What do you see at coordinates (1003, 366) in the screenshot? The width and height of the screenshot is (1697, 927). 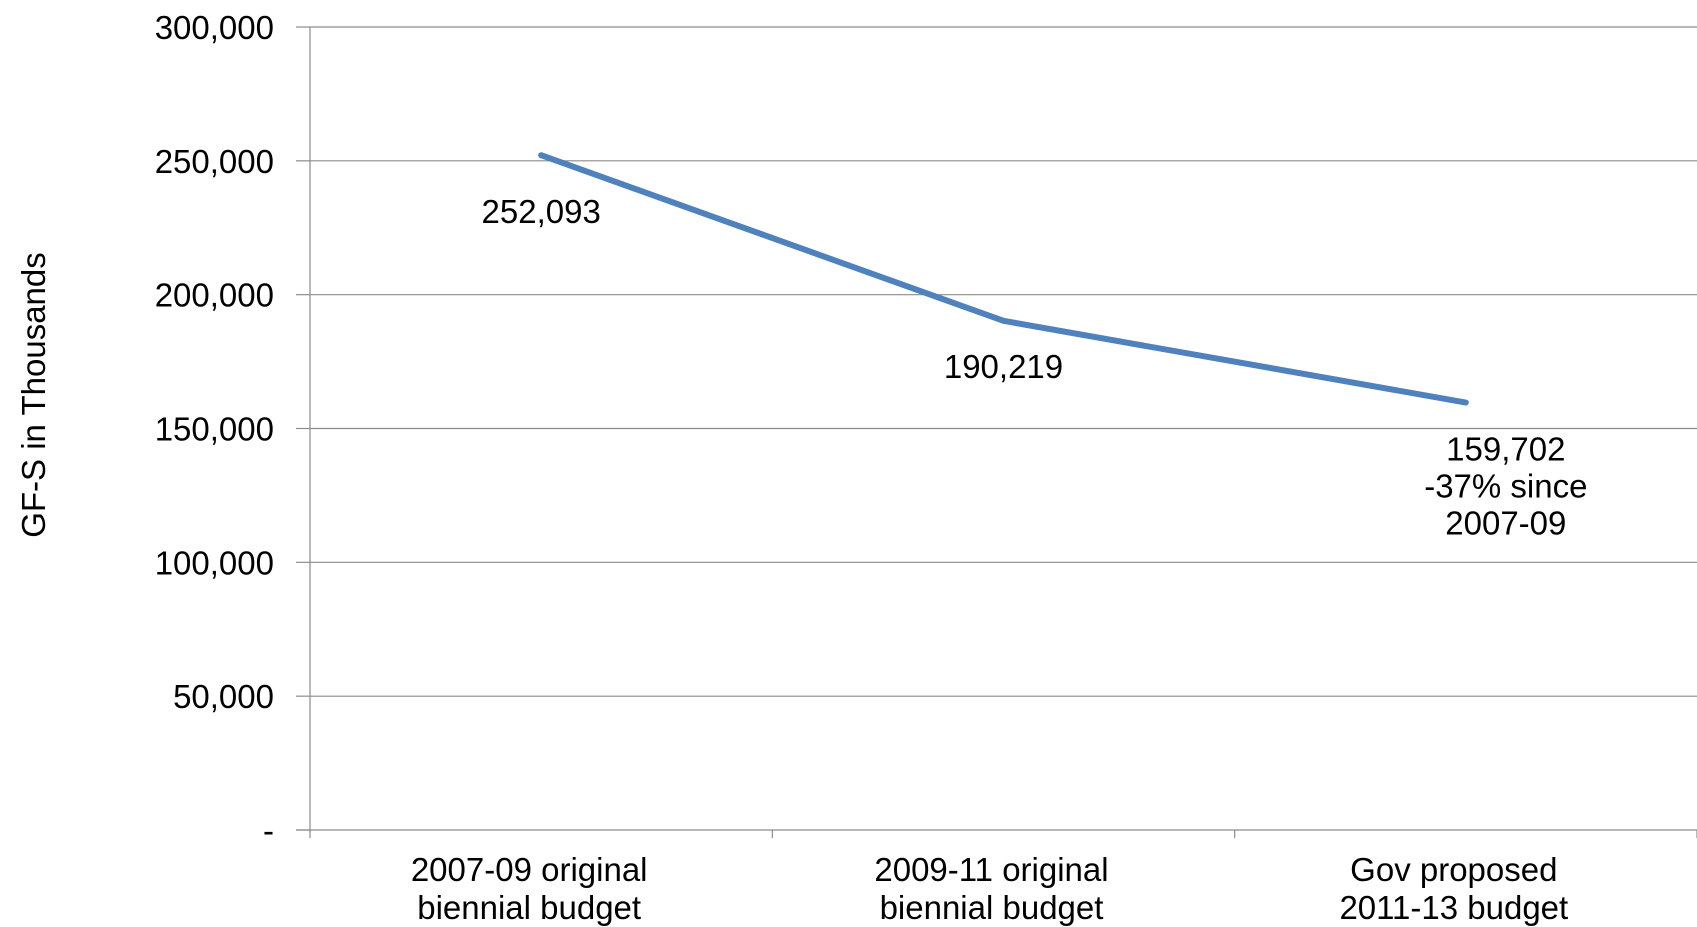 I see `data-label: 190,219` at bounding box center [1003, 366].